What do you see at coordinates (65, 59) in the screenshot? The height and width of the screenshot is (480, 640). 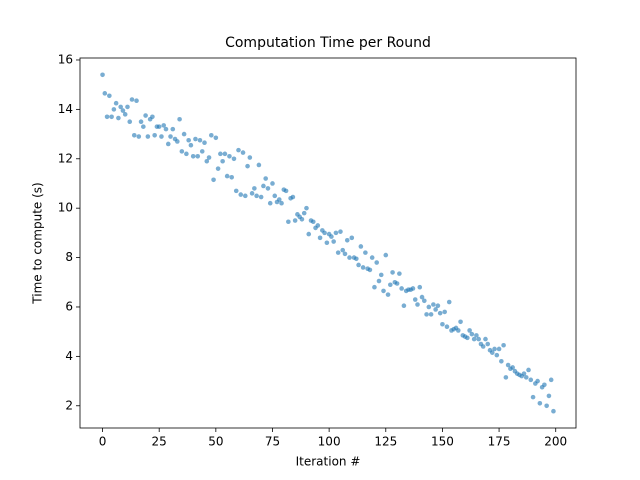 I see `y-tick-label: 16` at bounding box center [65, 59].